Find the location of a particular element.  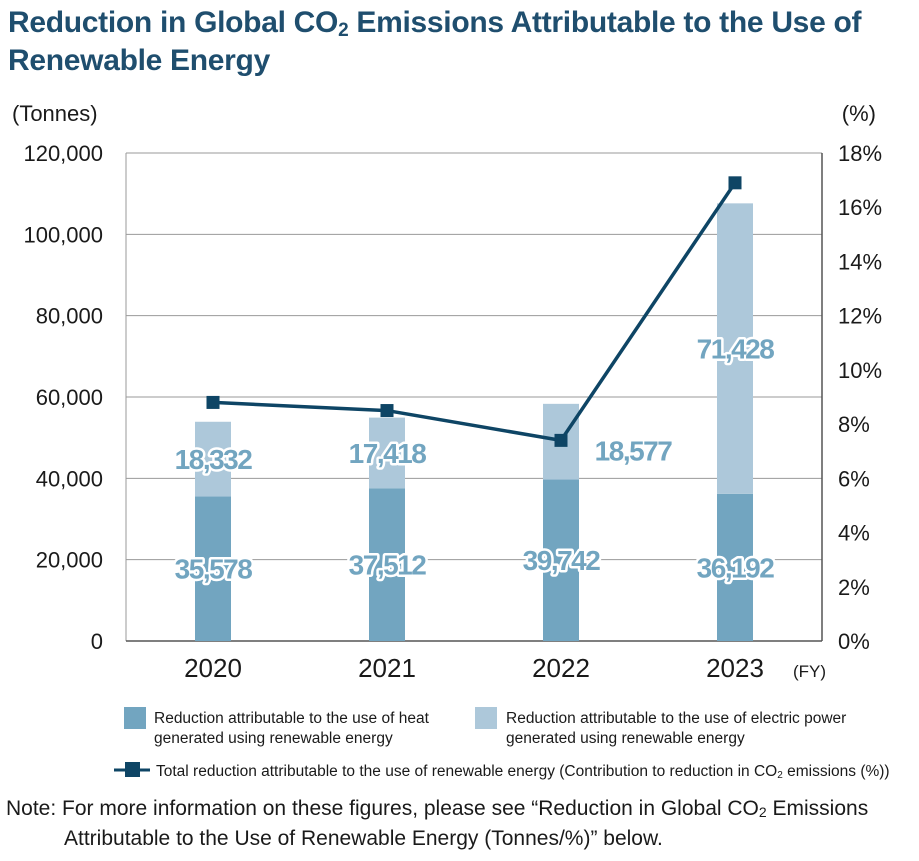

y-tick-label: 80,000 is located at coordinates (69, 316).